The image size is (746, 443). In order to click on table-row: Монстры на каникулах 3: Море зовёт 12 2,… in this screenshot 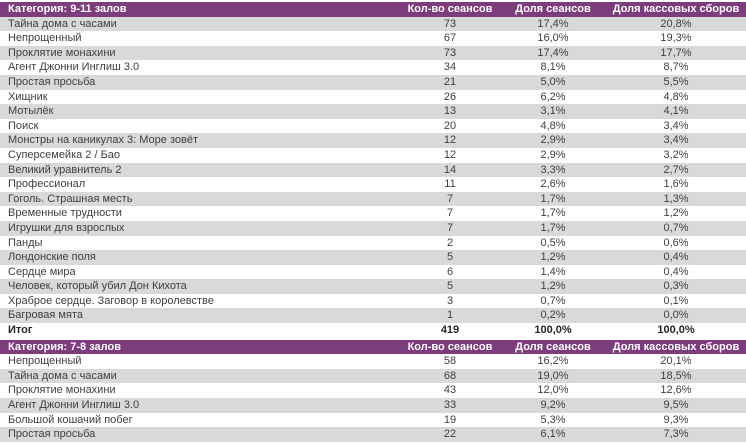, I will do `click(373, 140)`.